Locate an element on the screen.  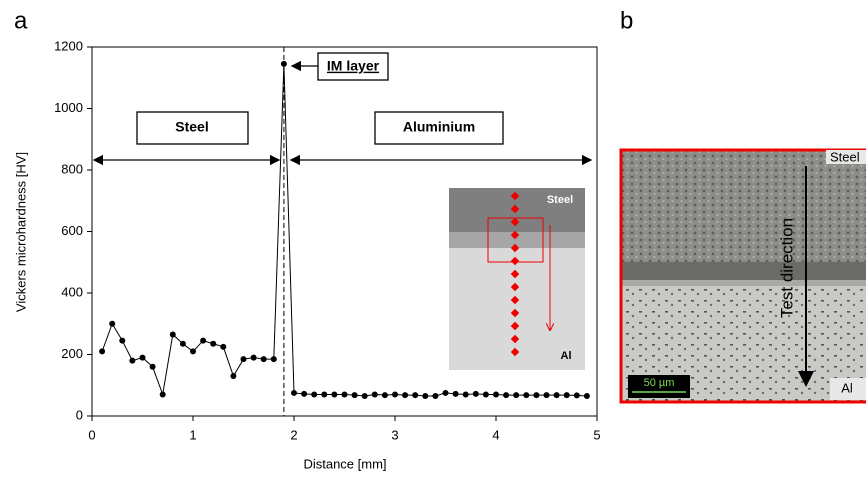
y-tick-label: 800 is located at coordinates (72, 168).